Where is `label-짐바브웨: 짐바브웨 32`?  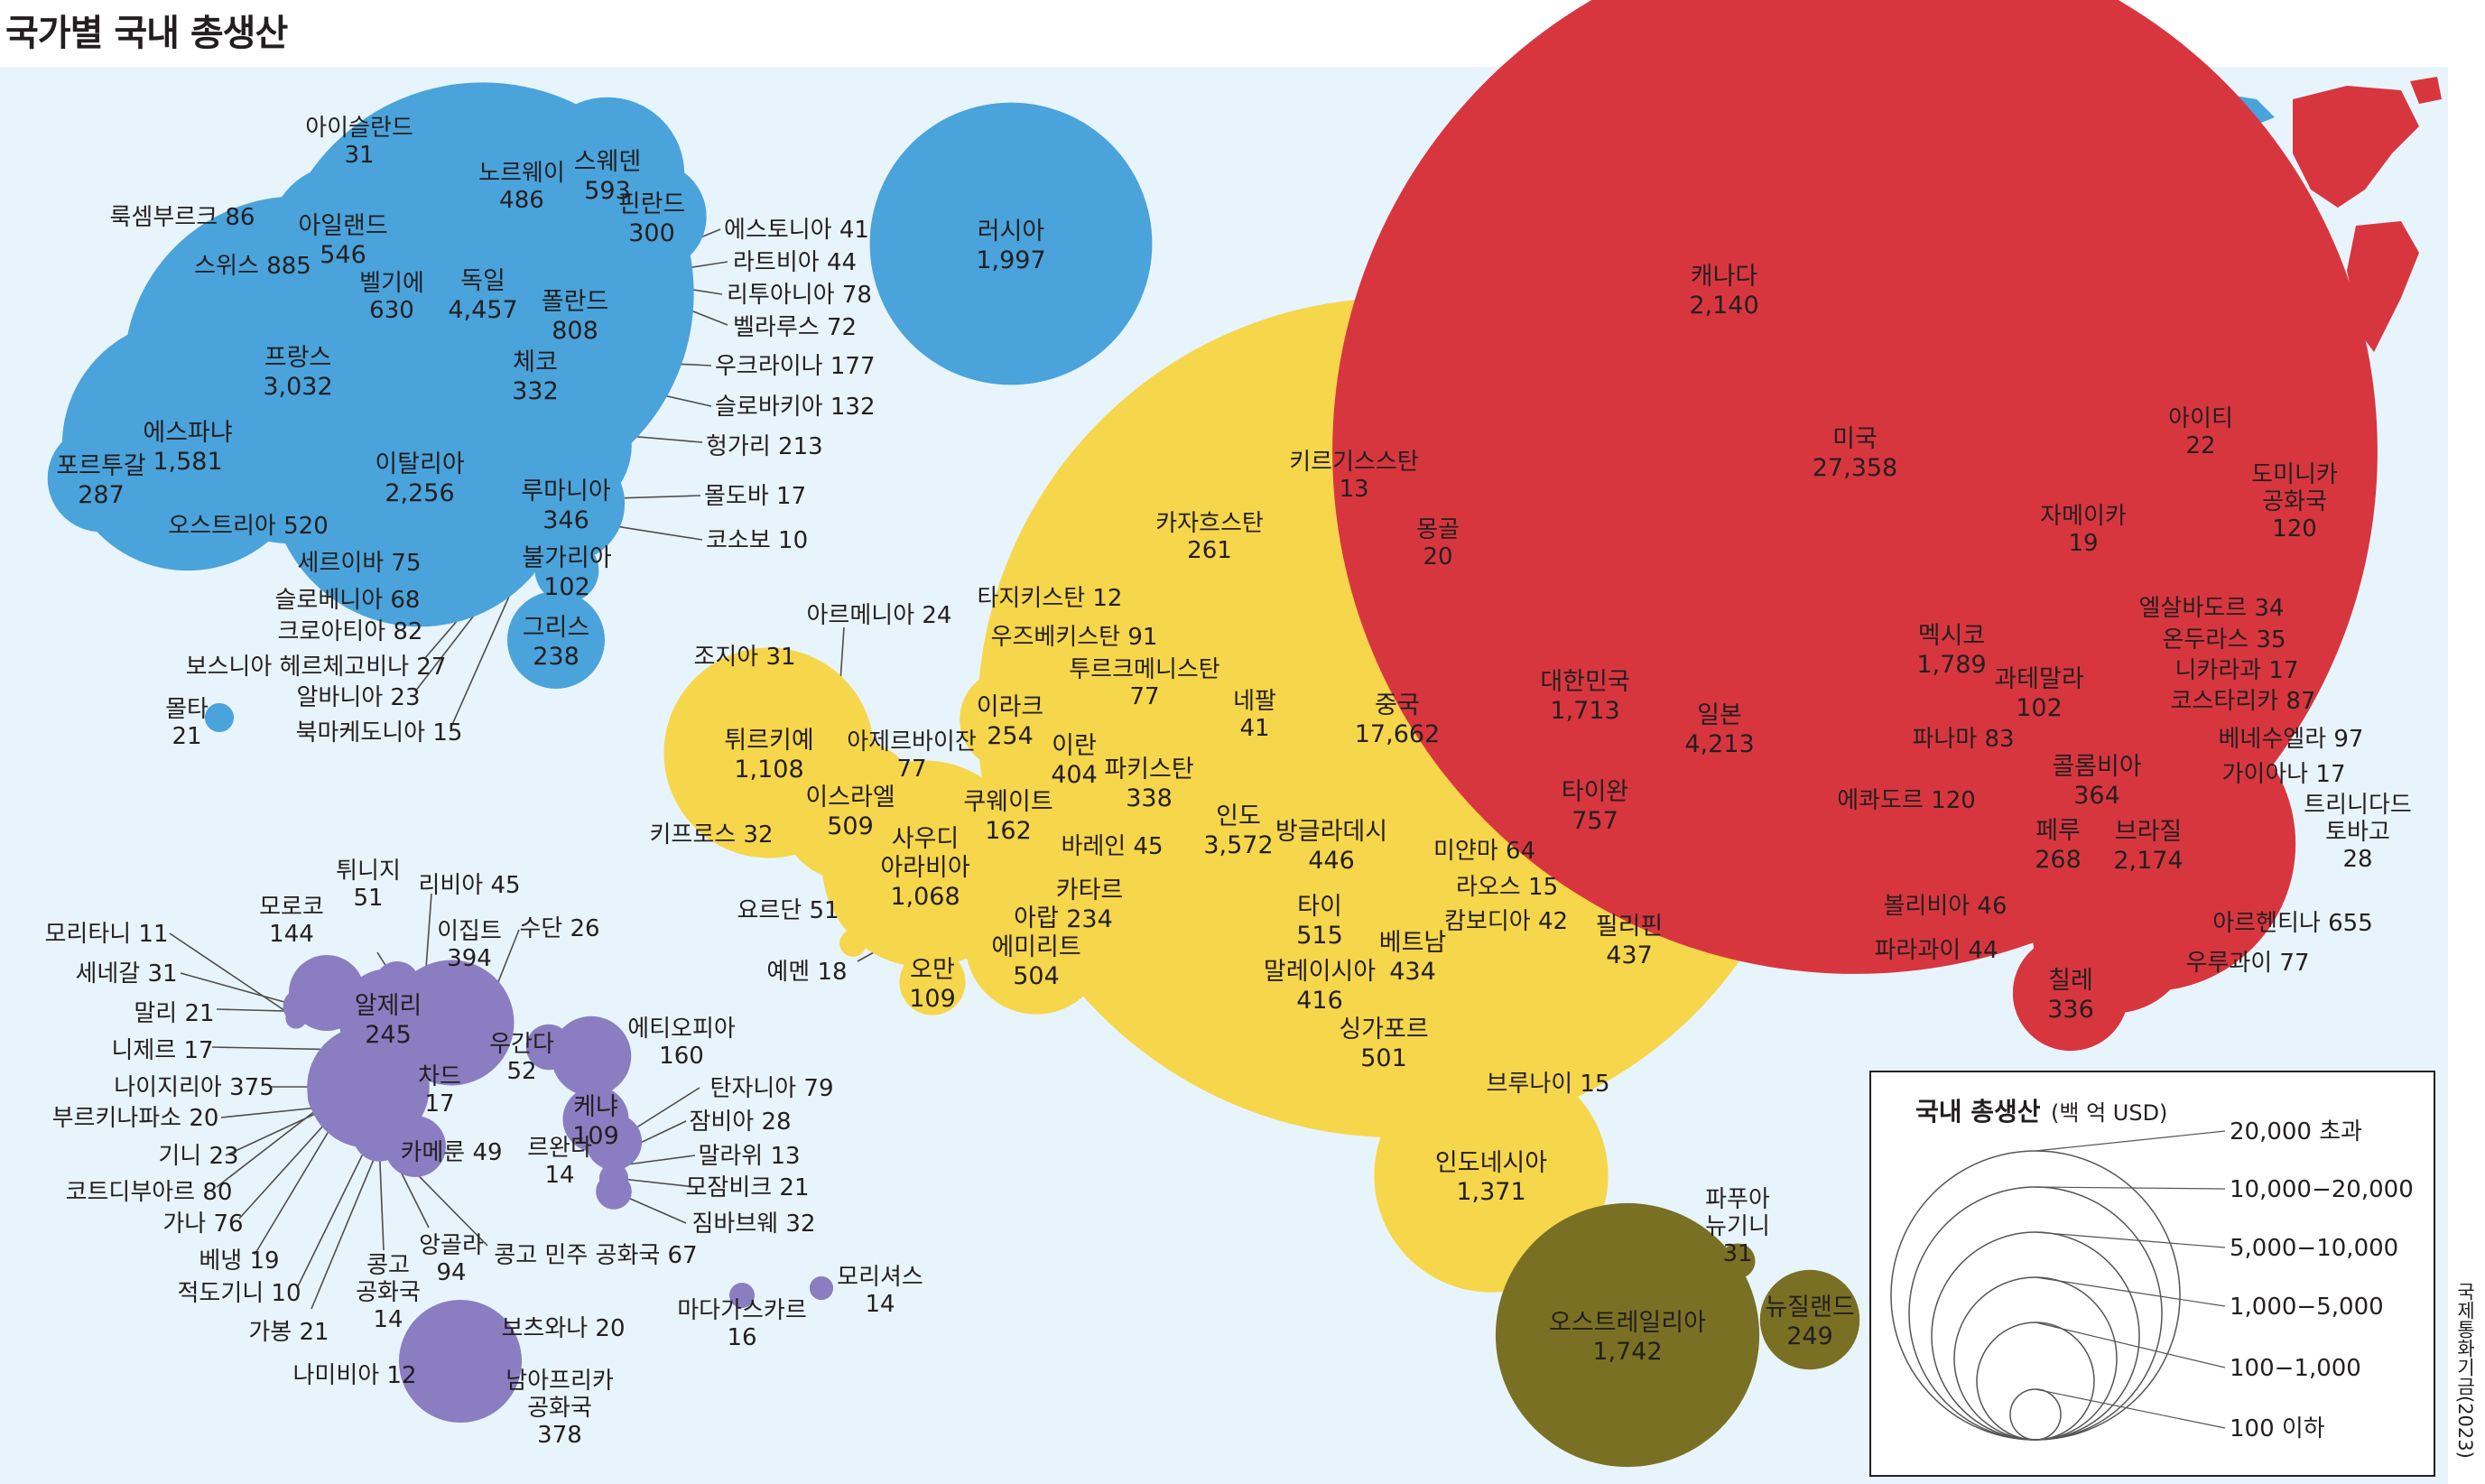 label-짐바브웨: 짐바브웨 32 is located at coordinates (753, 1224).